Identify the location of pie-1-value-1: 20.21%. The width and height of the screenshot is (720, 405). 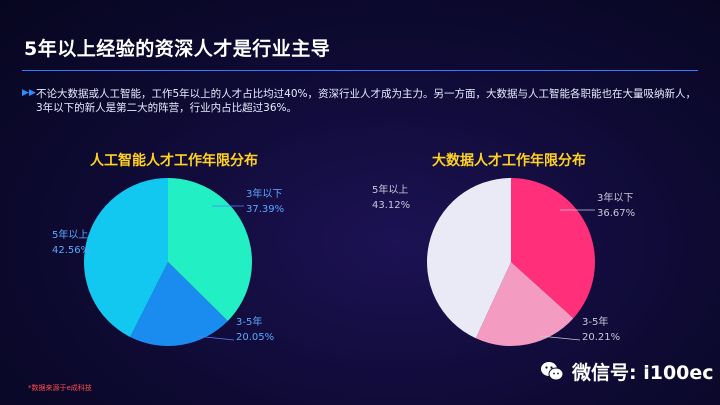
(601, 337).